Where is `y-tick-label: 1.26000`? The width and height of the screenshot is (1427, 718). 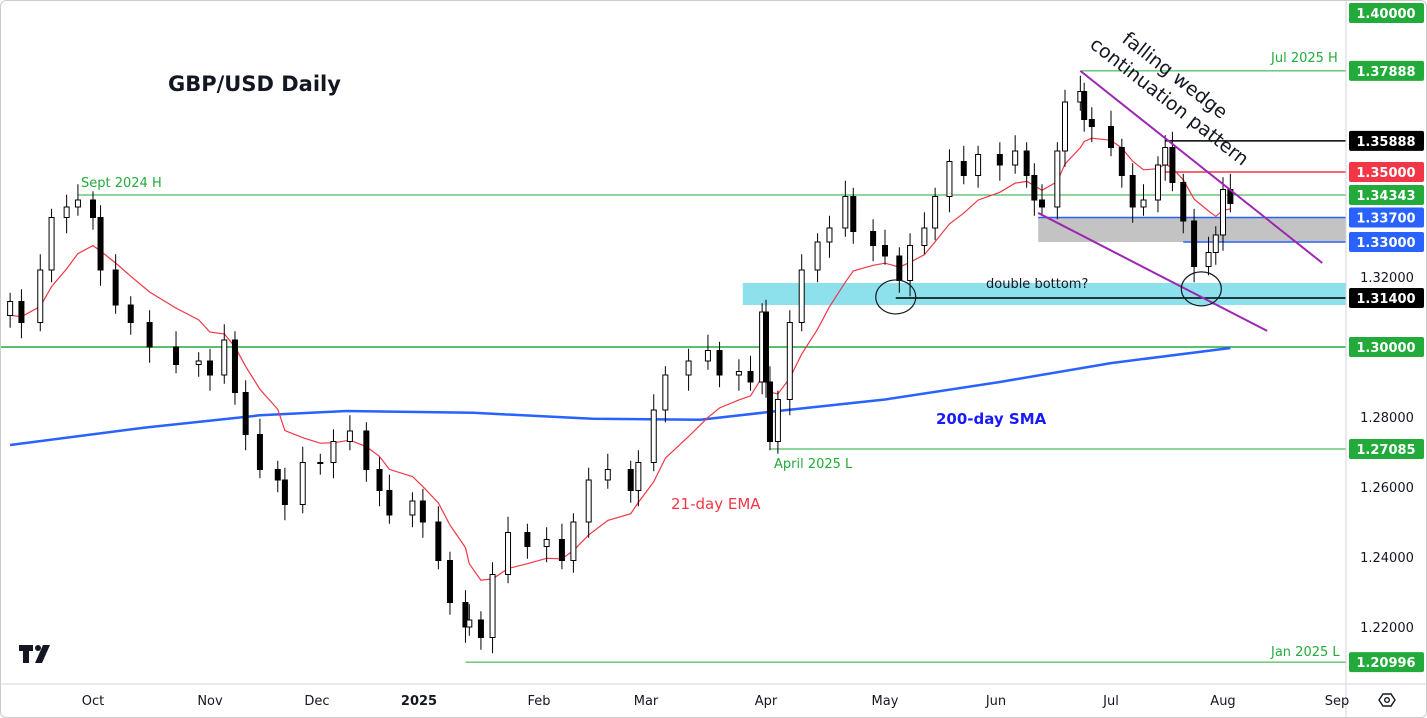 y-tick-label: 1.26000 is located at coordinates (1387, 488).